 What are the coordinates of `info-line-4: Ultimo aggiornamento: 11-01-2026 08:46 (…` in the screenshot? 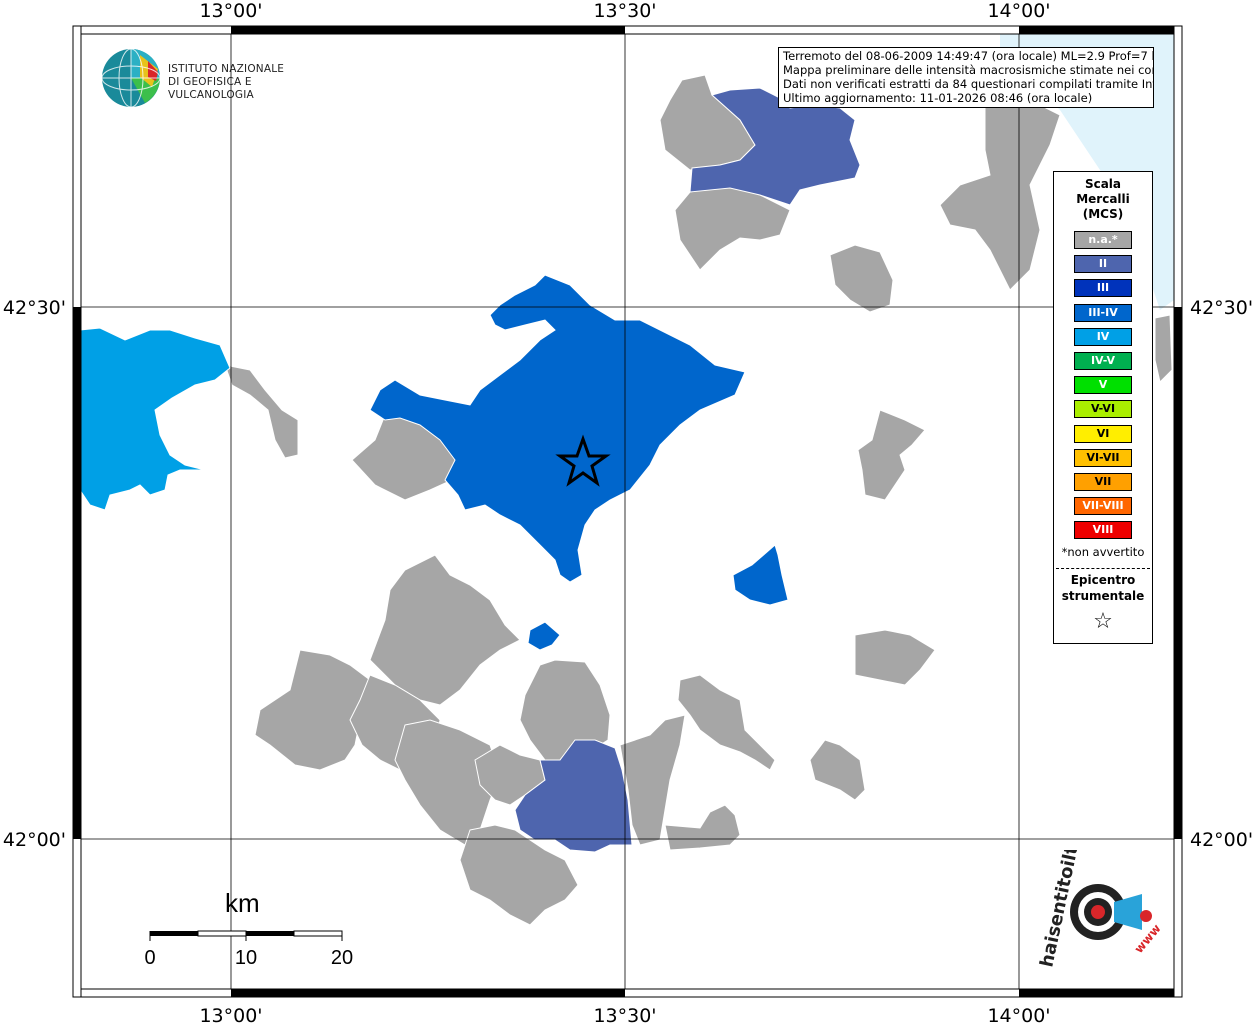 It's located at (938, 98).